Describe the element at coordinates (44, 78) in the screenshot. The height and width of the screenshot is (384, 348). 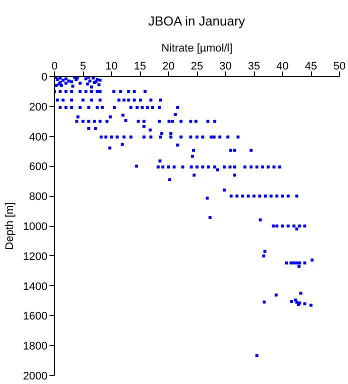
I see `y-tick-label: 0` at that location.